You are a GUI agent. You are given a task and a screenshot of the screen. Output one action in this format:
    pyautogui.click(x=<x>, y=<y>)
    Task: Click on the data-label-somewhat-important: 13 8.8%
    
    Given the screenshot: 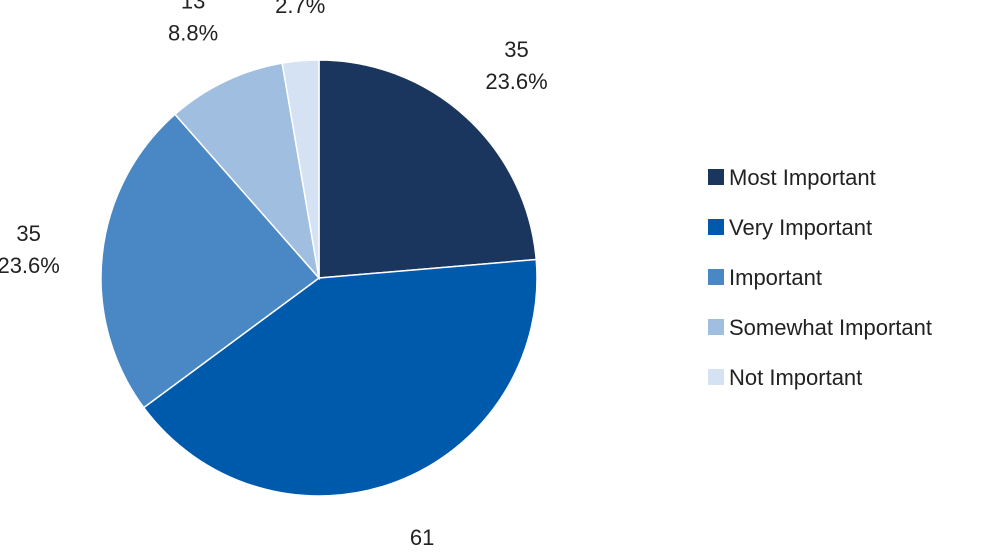 What is the action you would take?
    pyautogui.click(x=193, y=23)
    